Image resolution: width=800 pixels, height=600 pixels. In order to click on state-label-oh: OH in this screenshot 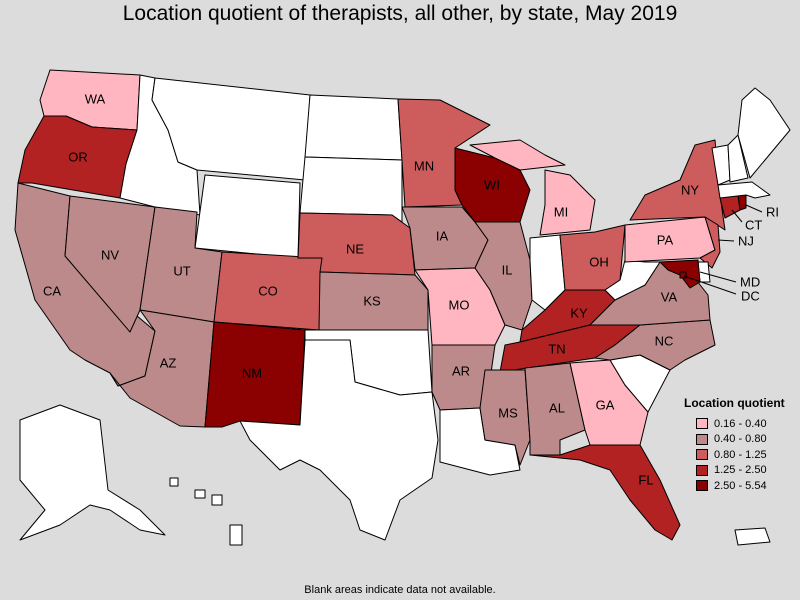, I will do `click(599, 261)`.